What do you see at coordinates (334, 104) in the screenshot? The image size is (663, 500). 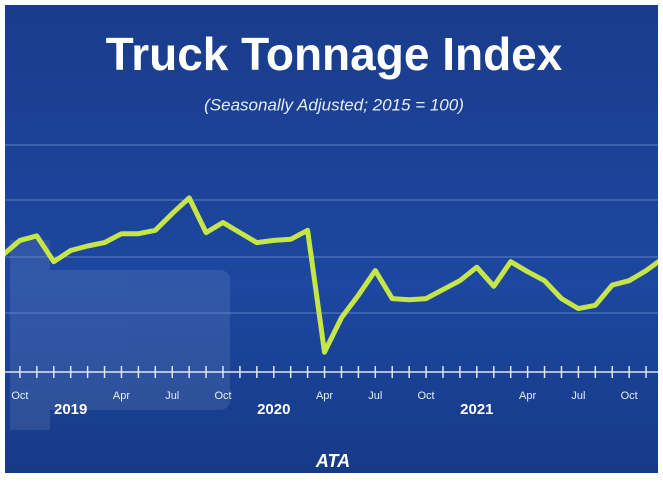 I see `chart-subtitle: (Seasonally Adjusted; 2015 = 100)` at bounding box center [334, 104].